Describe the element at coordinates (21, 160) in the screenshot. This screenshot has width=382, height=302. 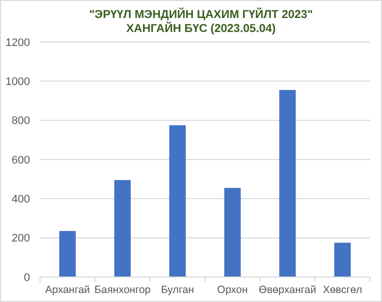
I see `y-tick-label: 600` at that location.